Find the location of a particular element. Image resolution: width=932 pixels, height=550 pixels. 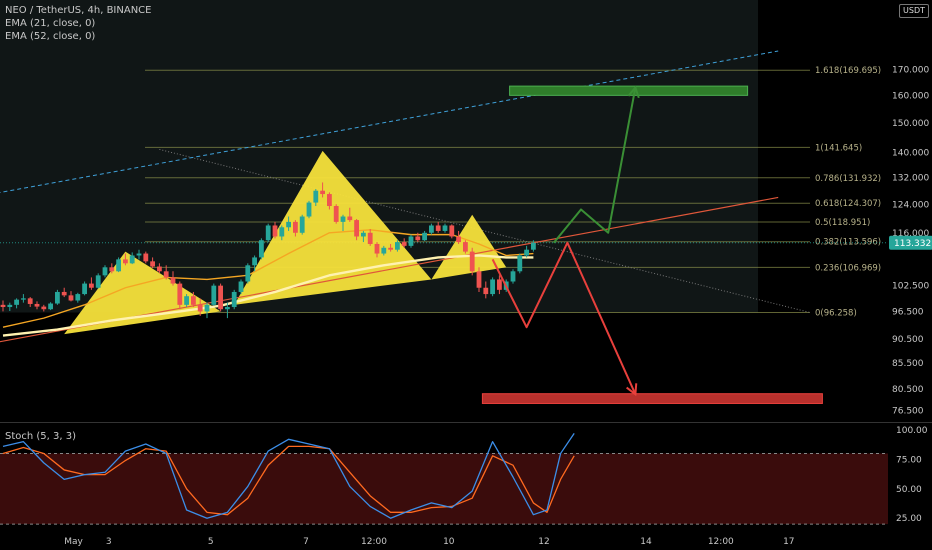

stoch-k-line is located at coordinates (288, 476).